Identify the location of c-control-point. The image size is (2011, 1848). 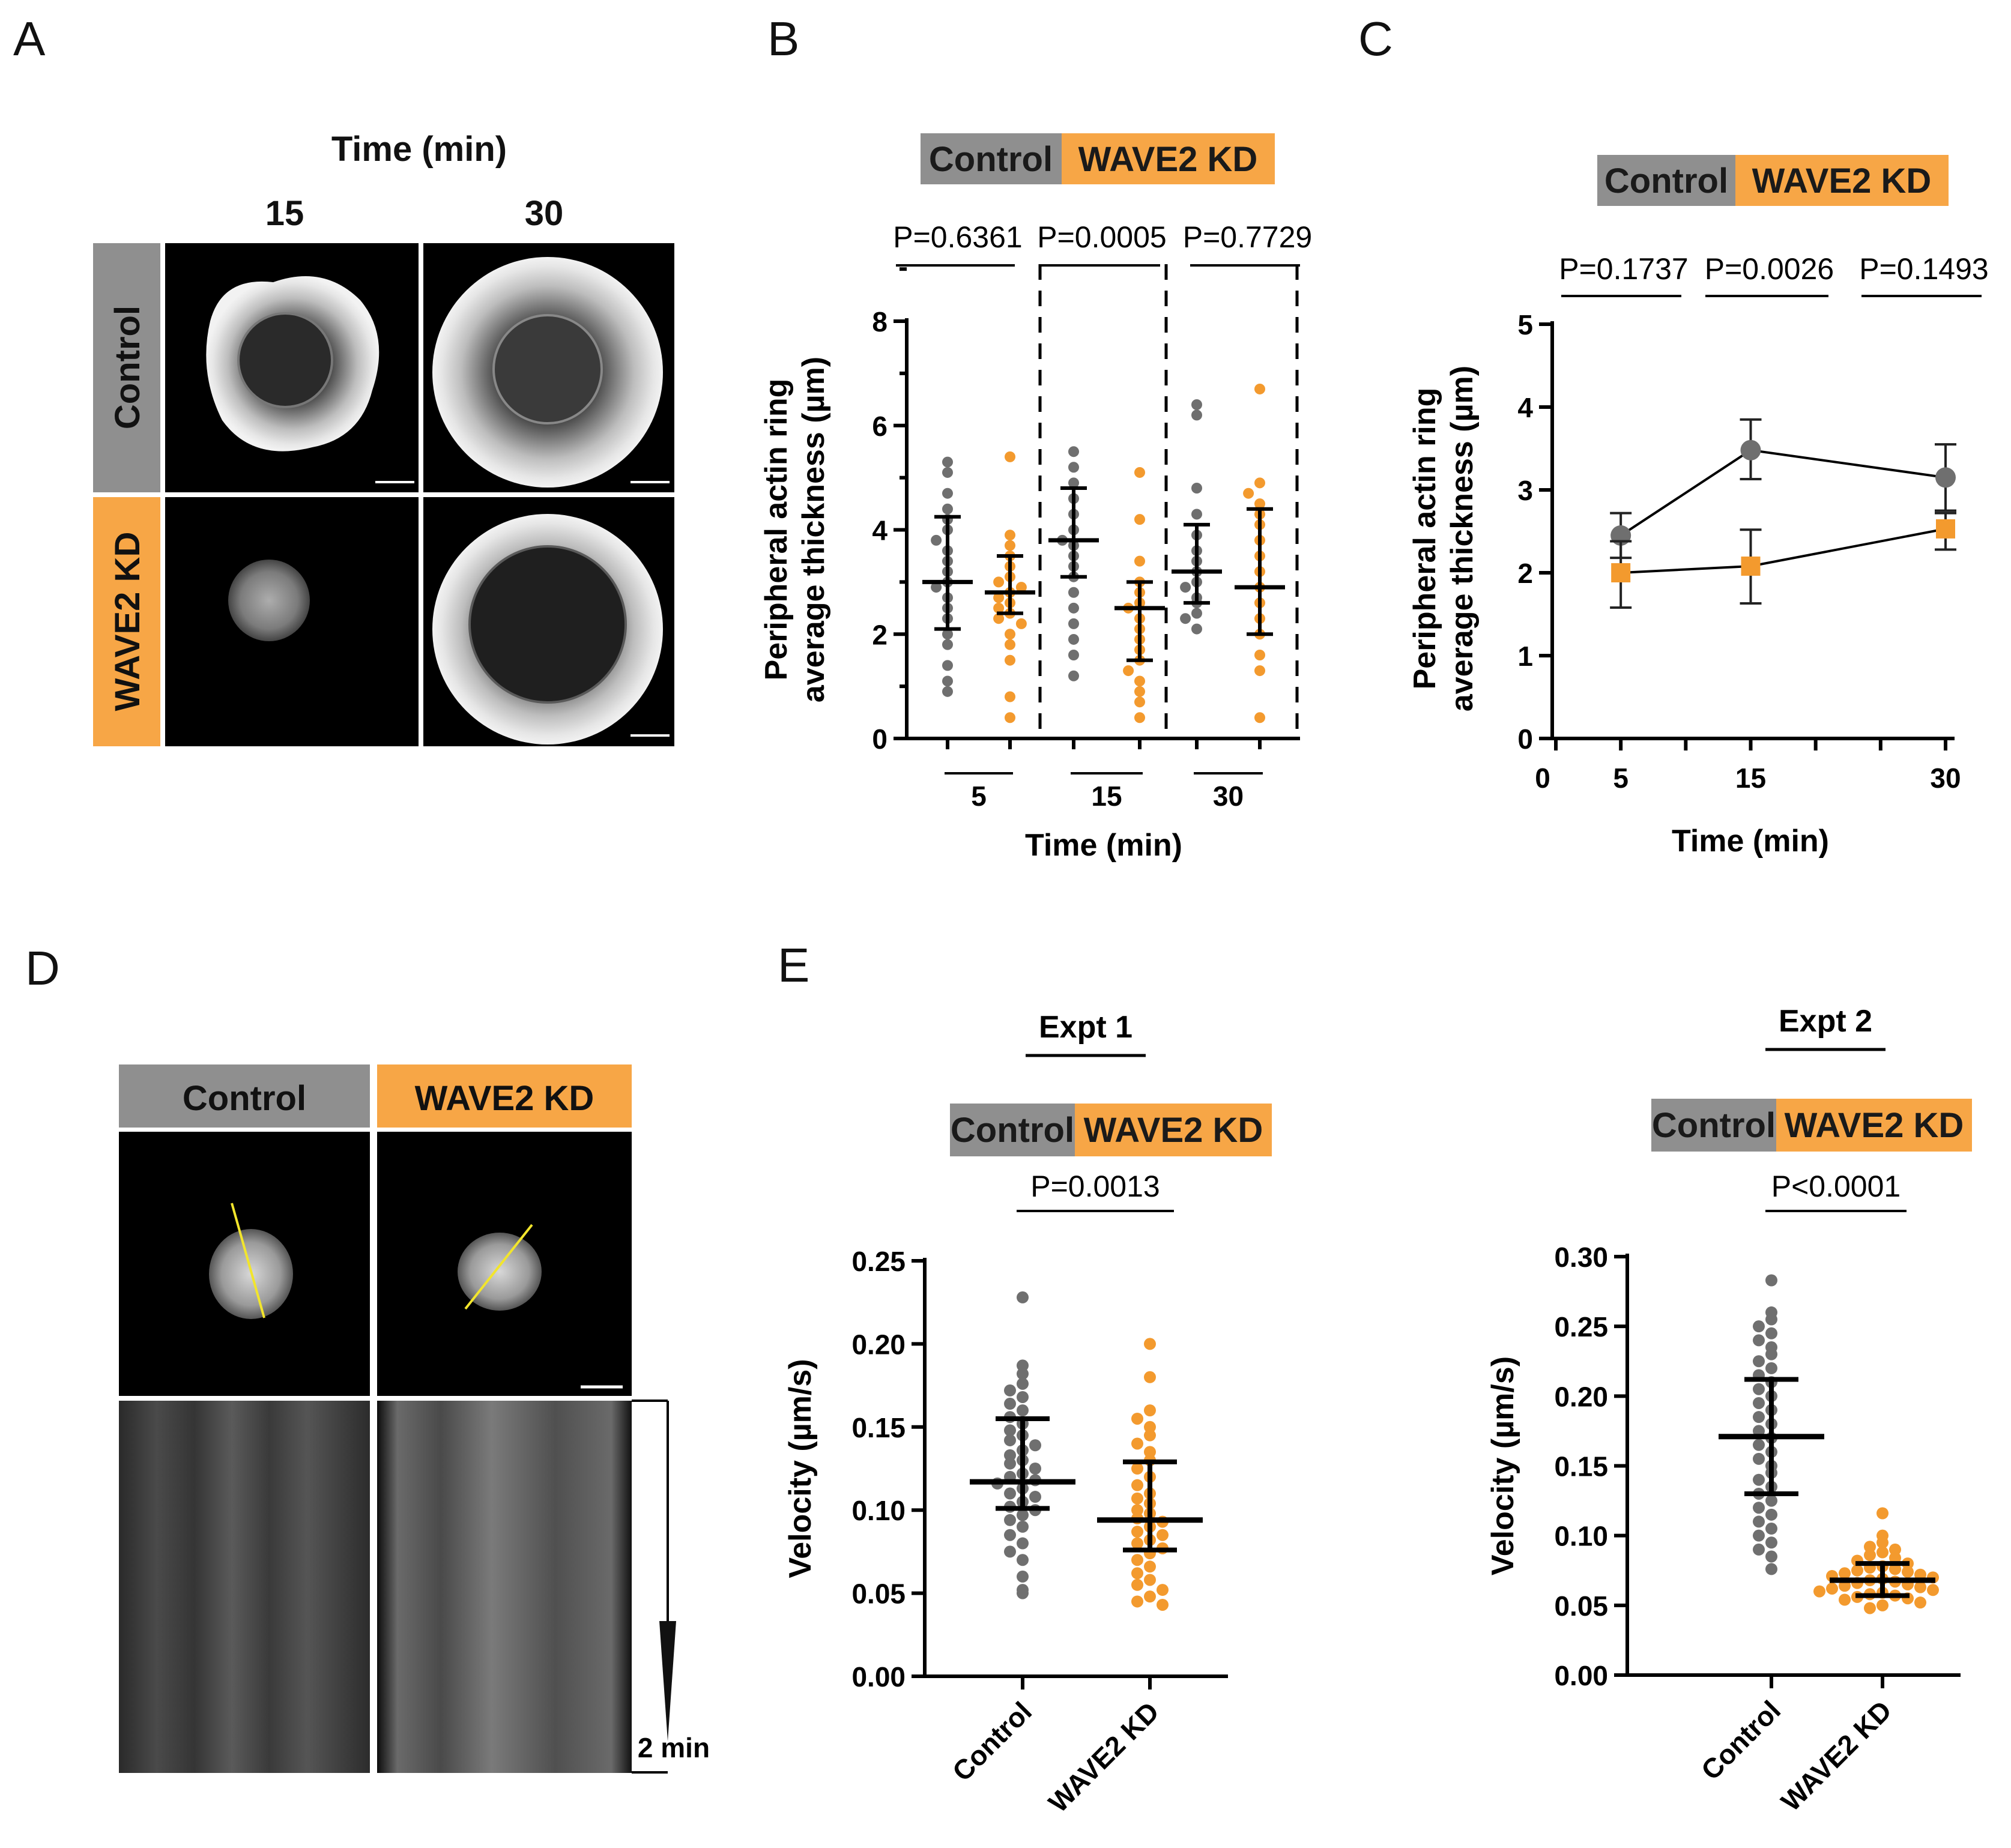
(1945, 477).